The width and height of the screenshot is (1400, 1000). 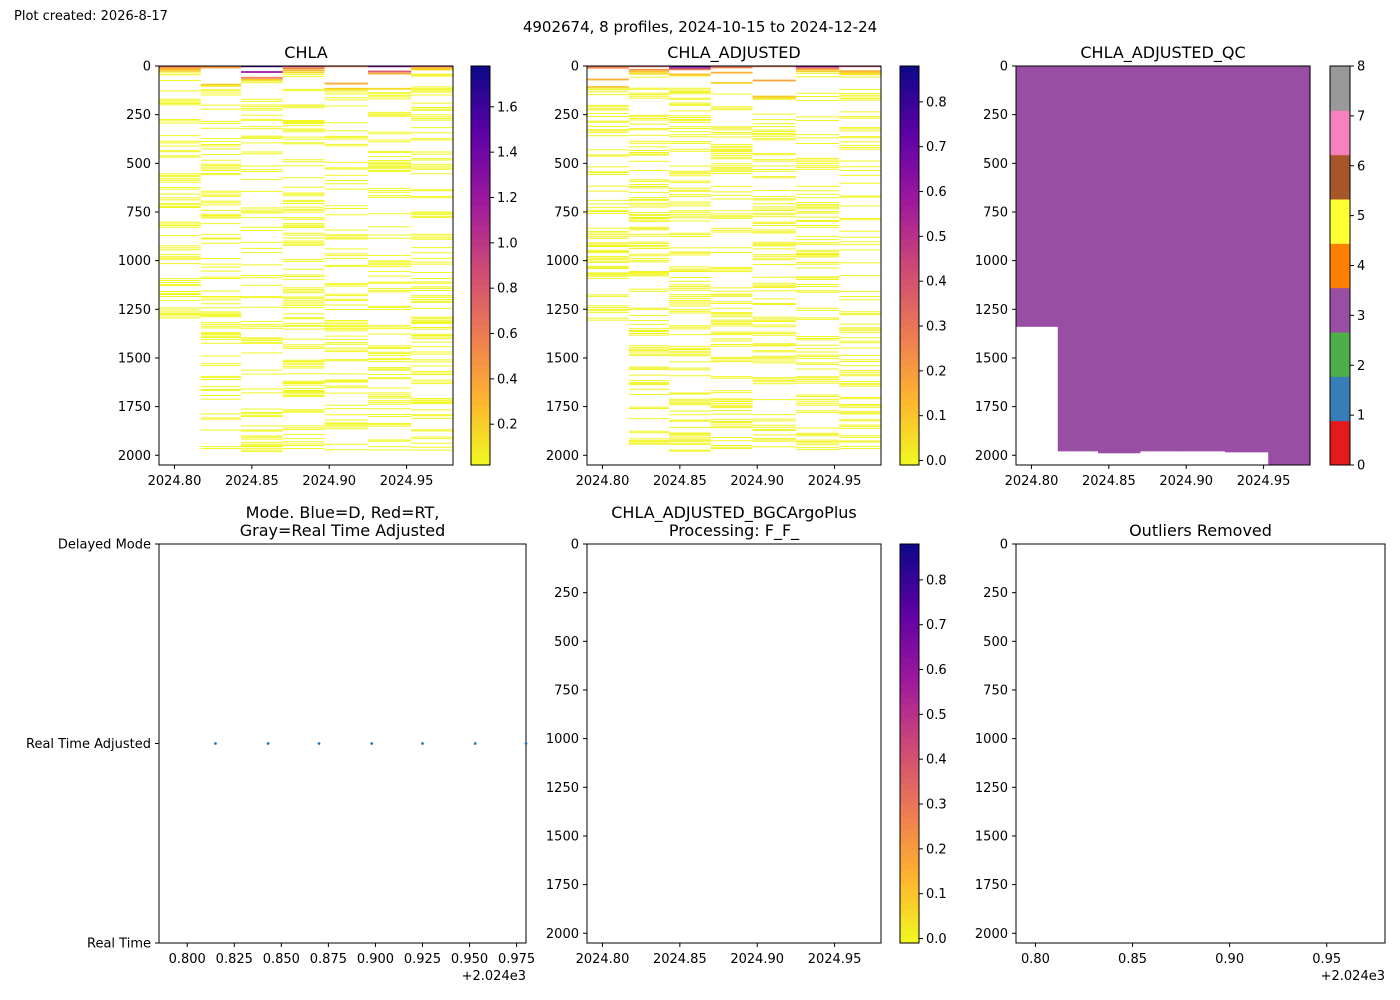 What do you see at coordinates (422, 959) in the screenshot?
I see `x-tick-label: 0.925` at bounding box center [422, 959].